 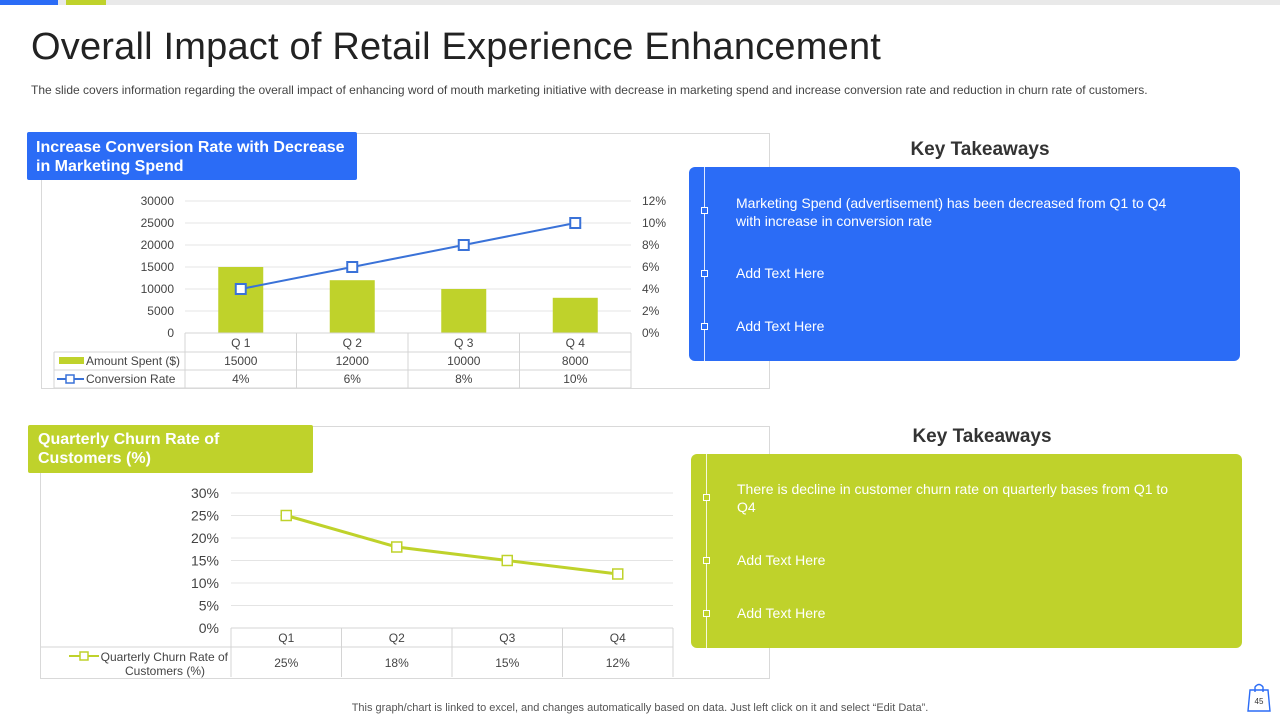 What do you see at coordinates (71, 360) in the screenshot?
I see `legend-key-amount-spent` at bounding box center [71, 360].